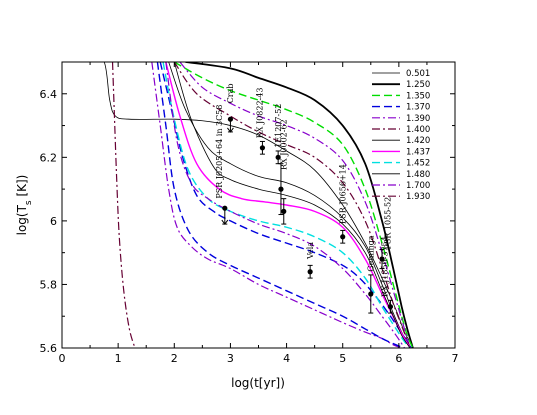 Image resolution: width=537 pixels, height=415 pixels. Describe the element at coordinates (398, 358) in the screenshot. I see `x-tick-label: 6` at that location.